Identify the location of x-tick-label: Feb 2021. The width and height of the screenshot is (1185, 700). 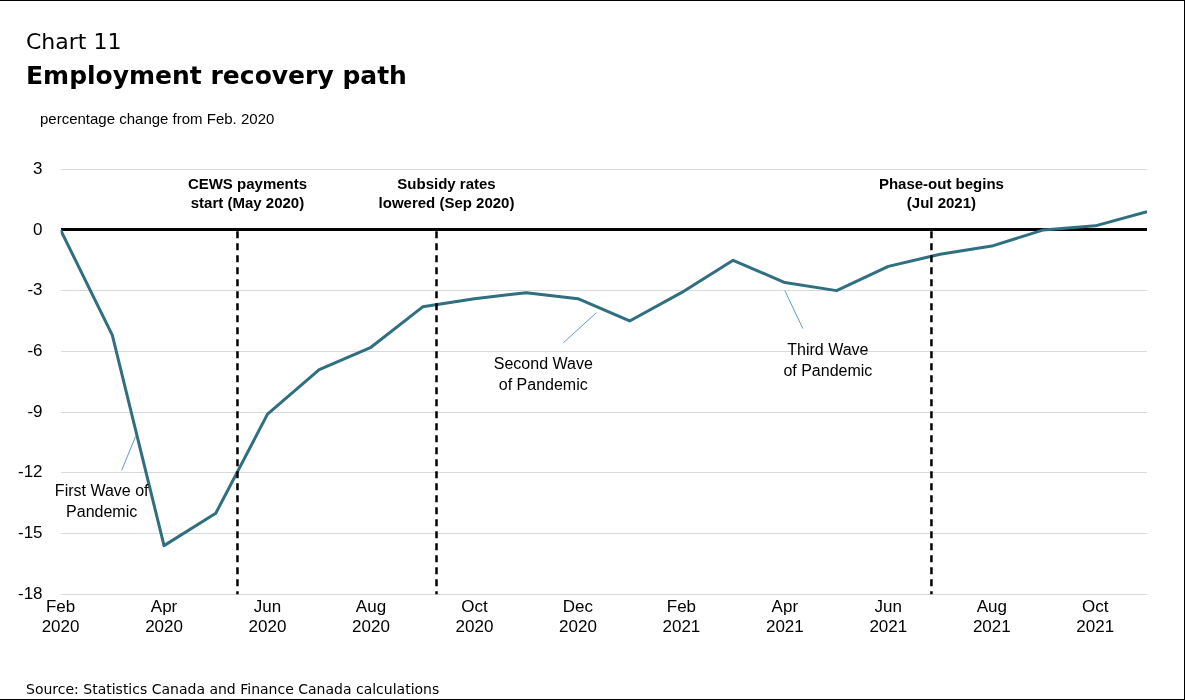
(681, 617).